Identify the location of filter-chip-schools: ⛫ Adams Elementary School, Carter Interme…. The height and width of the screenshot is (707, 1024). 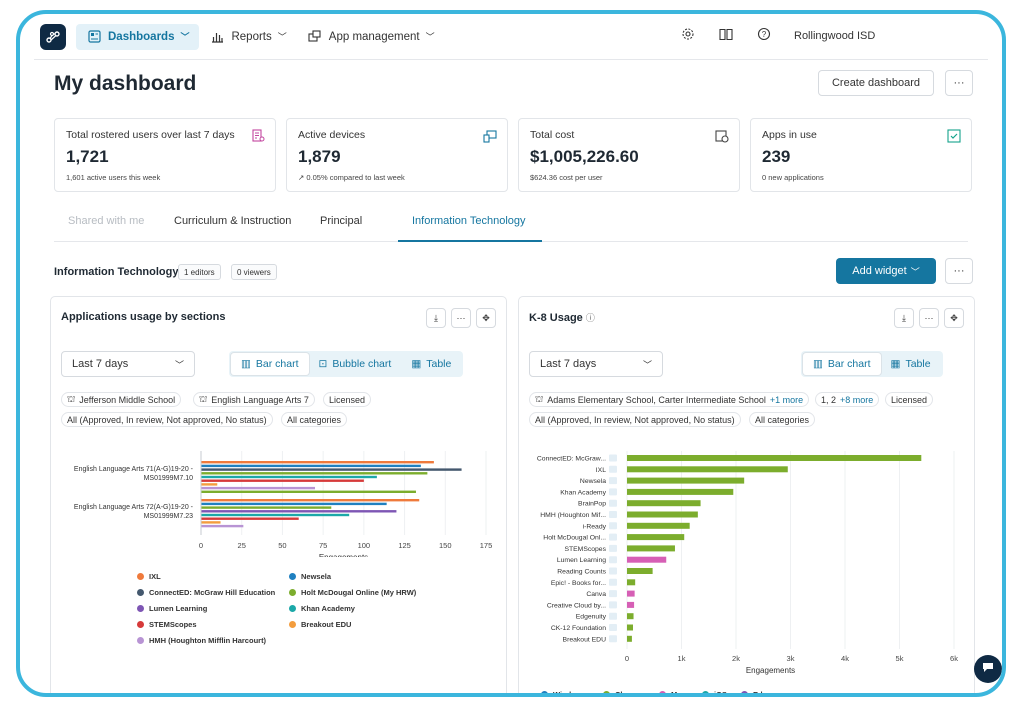
(669, 399).